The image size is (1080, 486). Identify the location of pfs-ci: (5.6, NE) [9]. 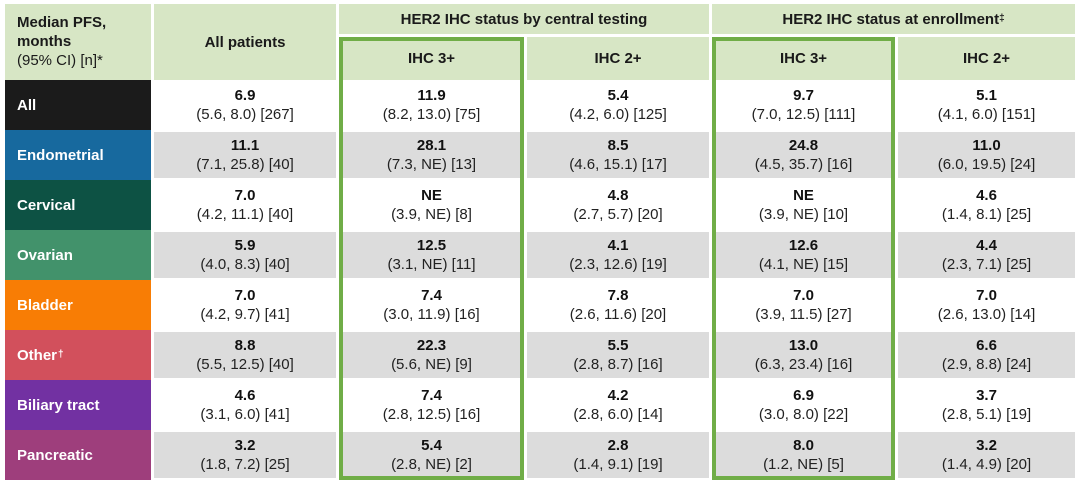
(431, 364).